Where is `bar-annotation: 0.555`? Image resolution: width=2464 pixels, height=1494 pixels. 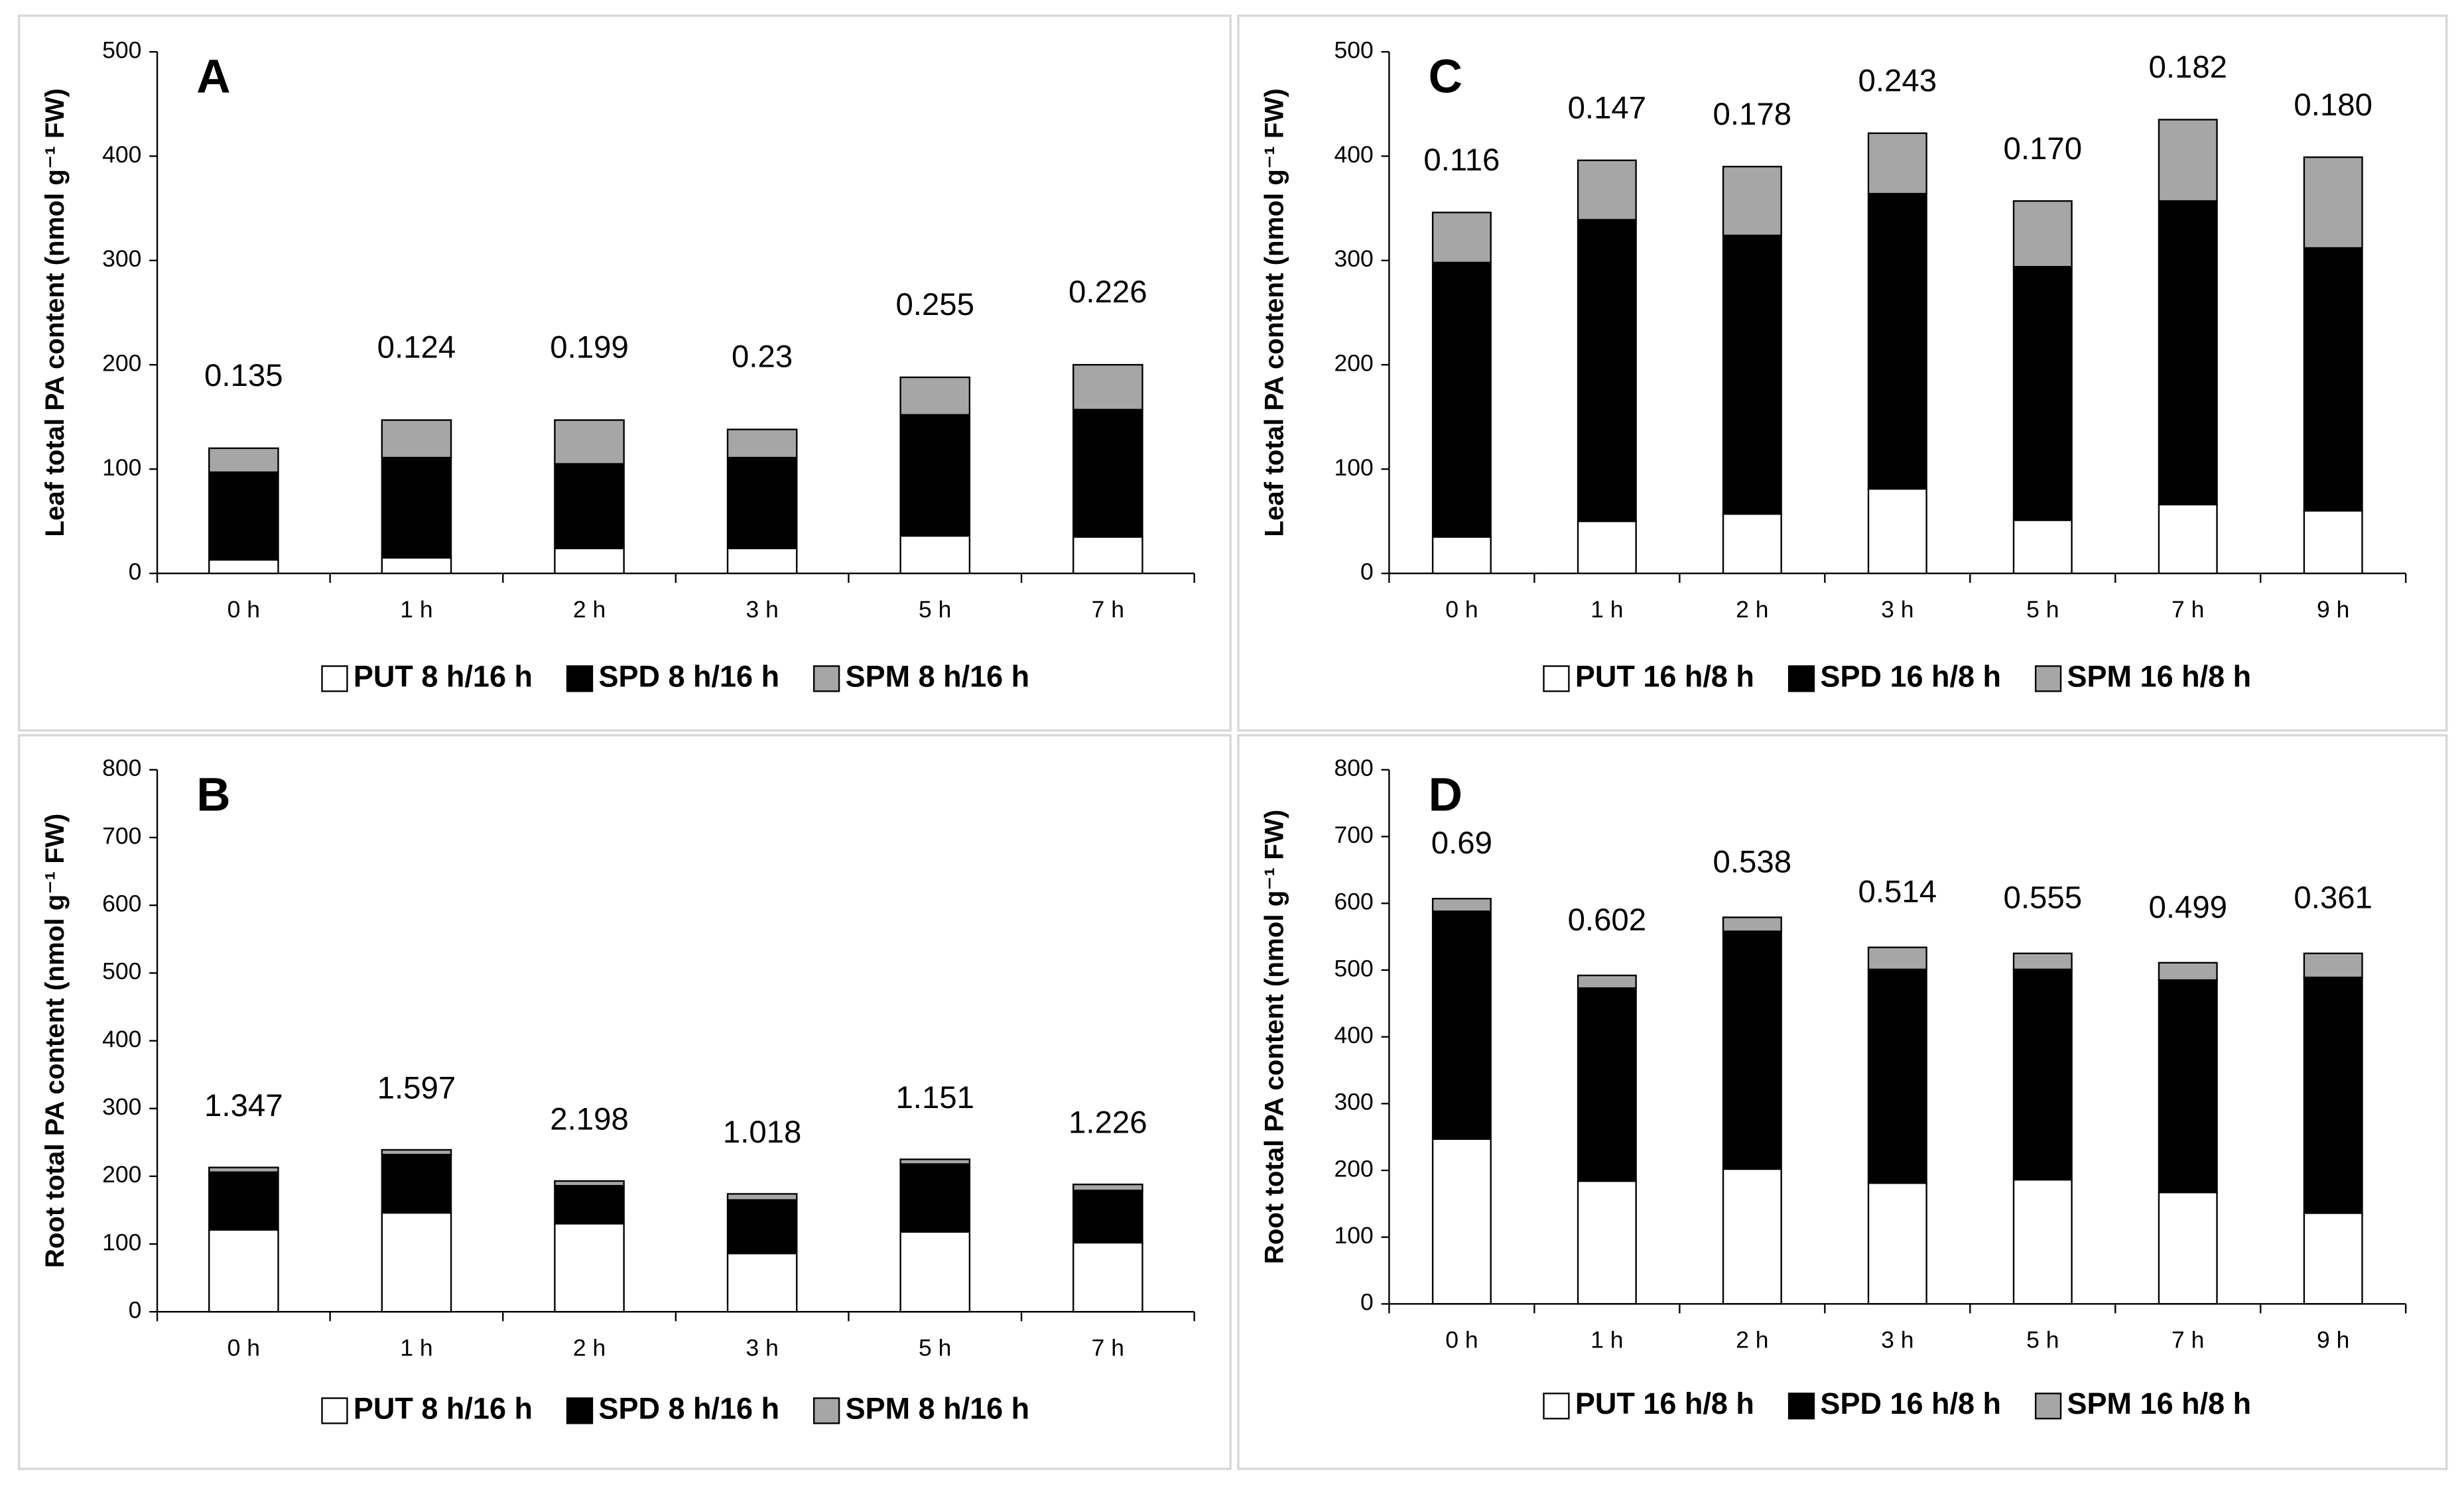 bar-annotation: 0.555 is located at coordinates (2042, 898).